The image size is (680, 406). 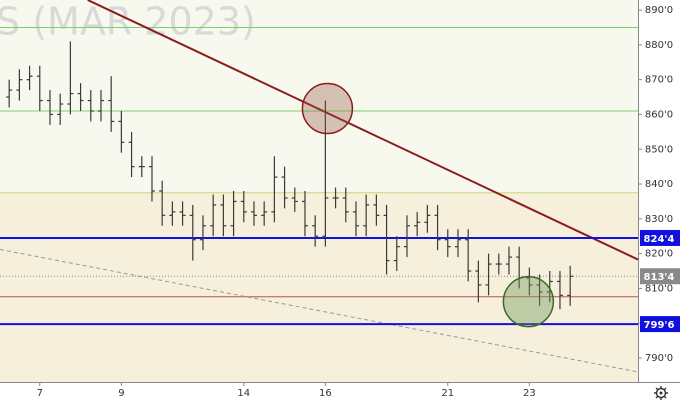 I want to click on x-tick-label: 7, so click(x=40, y=393).